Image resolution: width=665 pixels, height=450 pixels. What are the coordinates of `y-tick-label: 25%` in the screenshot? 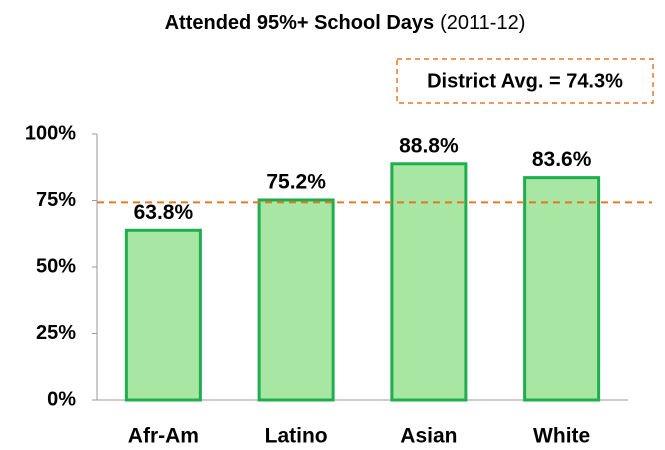 It's located at (56, 333).